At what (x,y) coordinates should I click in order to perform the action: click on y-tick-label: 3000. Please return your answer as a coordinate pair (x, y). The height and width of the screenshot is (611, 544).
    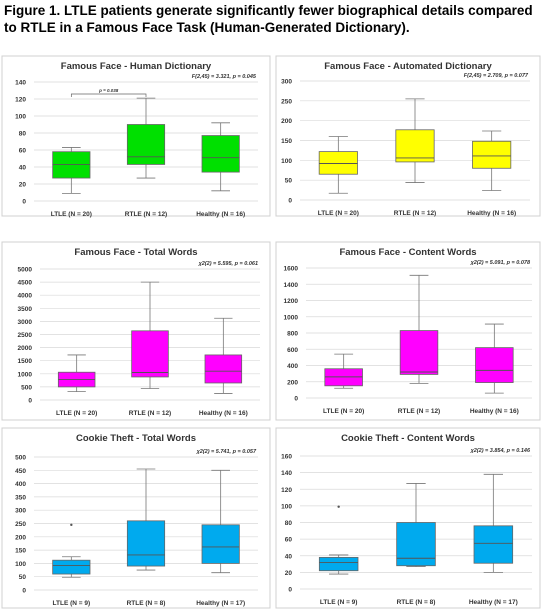
    Looking at the image, I should click on (25, 322).